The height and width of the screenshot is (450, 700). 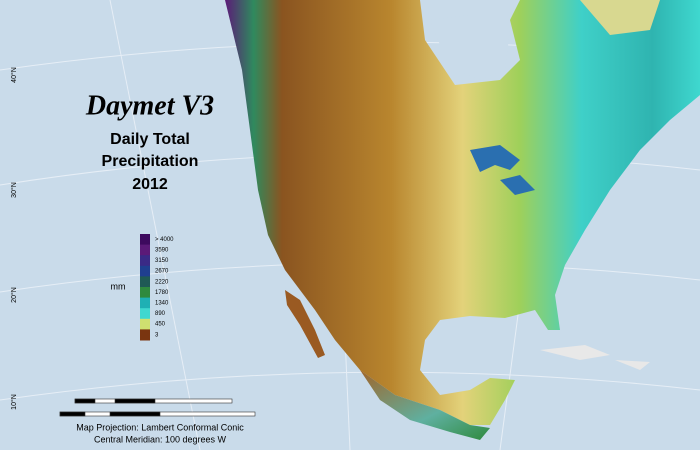 I want to click on legend-label: 2220, so click(x=162, y=282).